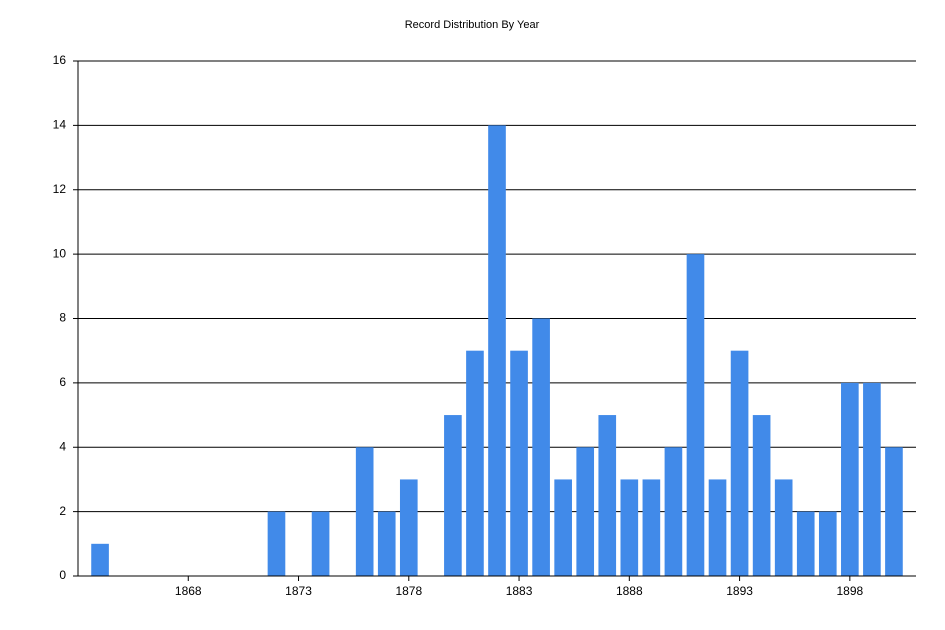  What do you see at coordinates (62, 318) in the screenshot?
I see `y-tick-label: 8` at bounding box center [62, 318].